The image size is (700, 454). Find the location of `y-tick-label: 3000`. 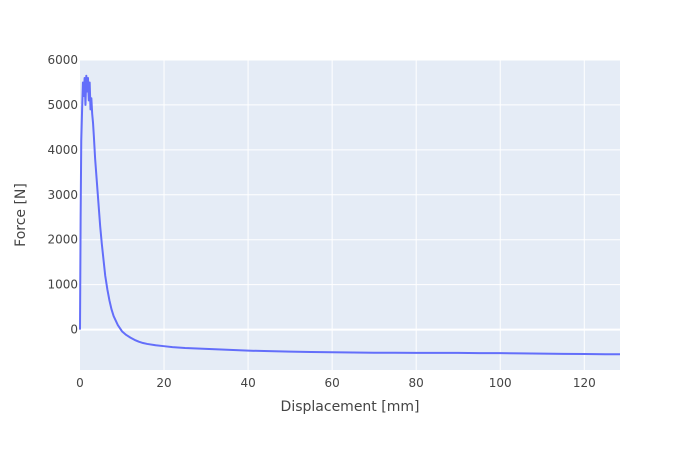

y-tick-label: 3000 is located at coordinates (62, 195).